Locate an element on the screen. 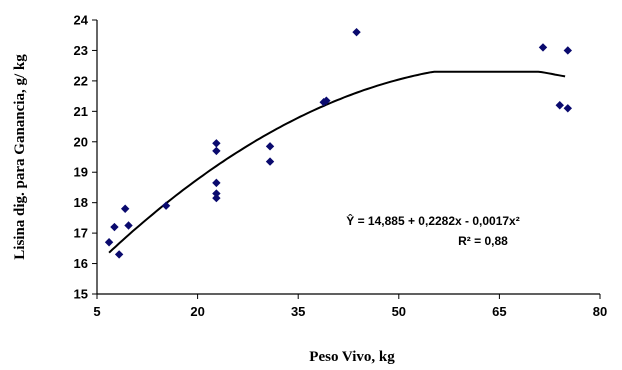 This screenshot has height=370, width=622. x-tick-label: 35 is located at coordinates (298, 311).